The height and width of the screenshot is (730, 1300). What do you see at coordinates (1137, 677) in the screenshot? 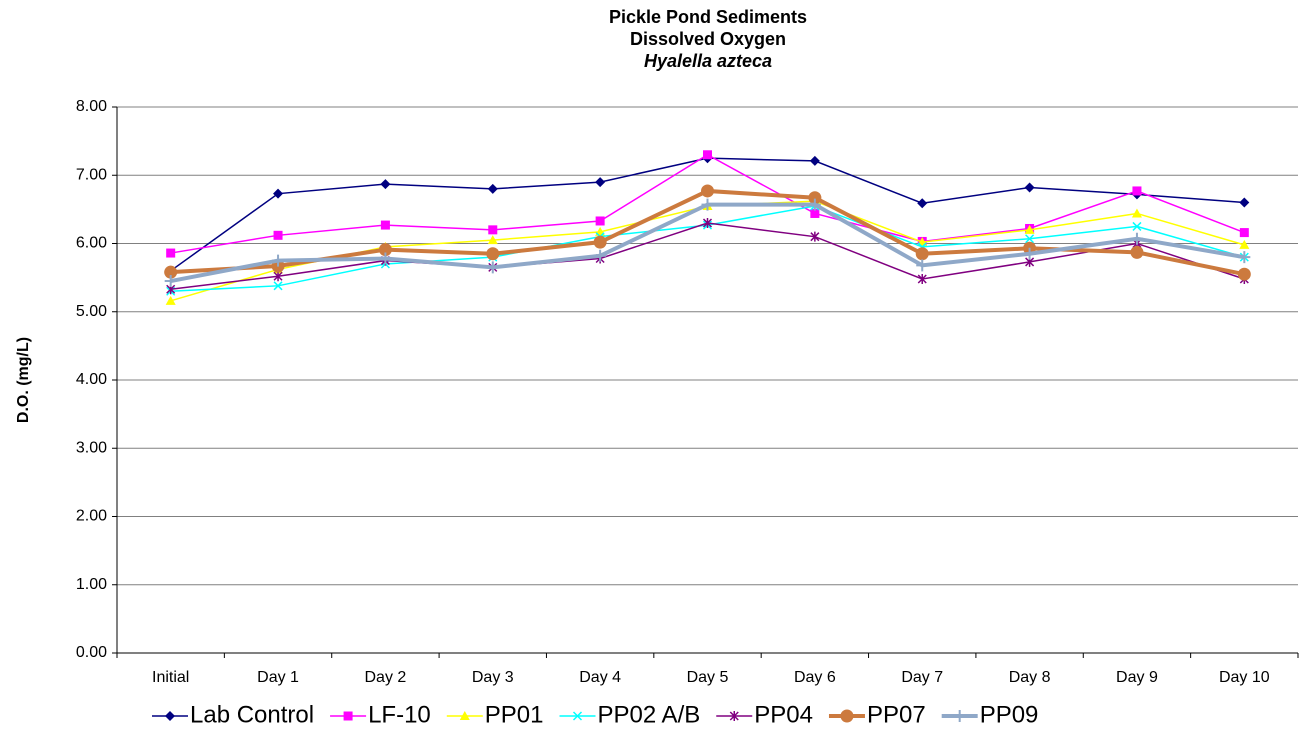
I see `x-tick-label: Day 9` at bounding box center [1137, 677].